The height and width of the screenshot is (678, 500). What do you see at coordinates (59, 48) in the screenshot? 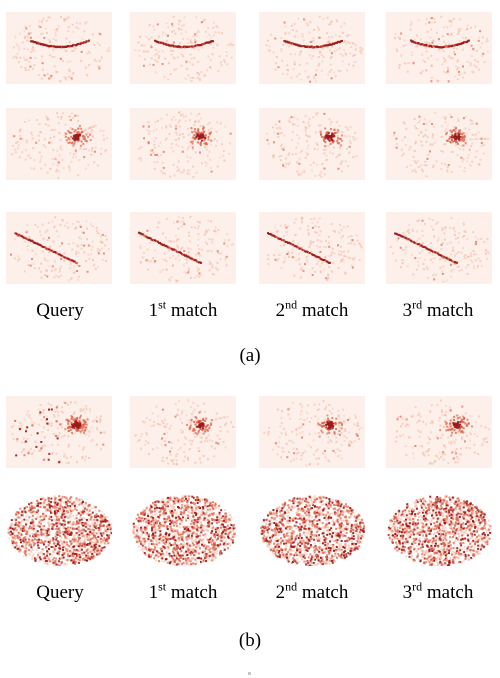
I see `panel-a-row1-query-image` at bounding box center [59, 48].